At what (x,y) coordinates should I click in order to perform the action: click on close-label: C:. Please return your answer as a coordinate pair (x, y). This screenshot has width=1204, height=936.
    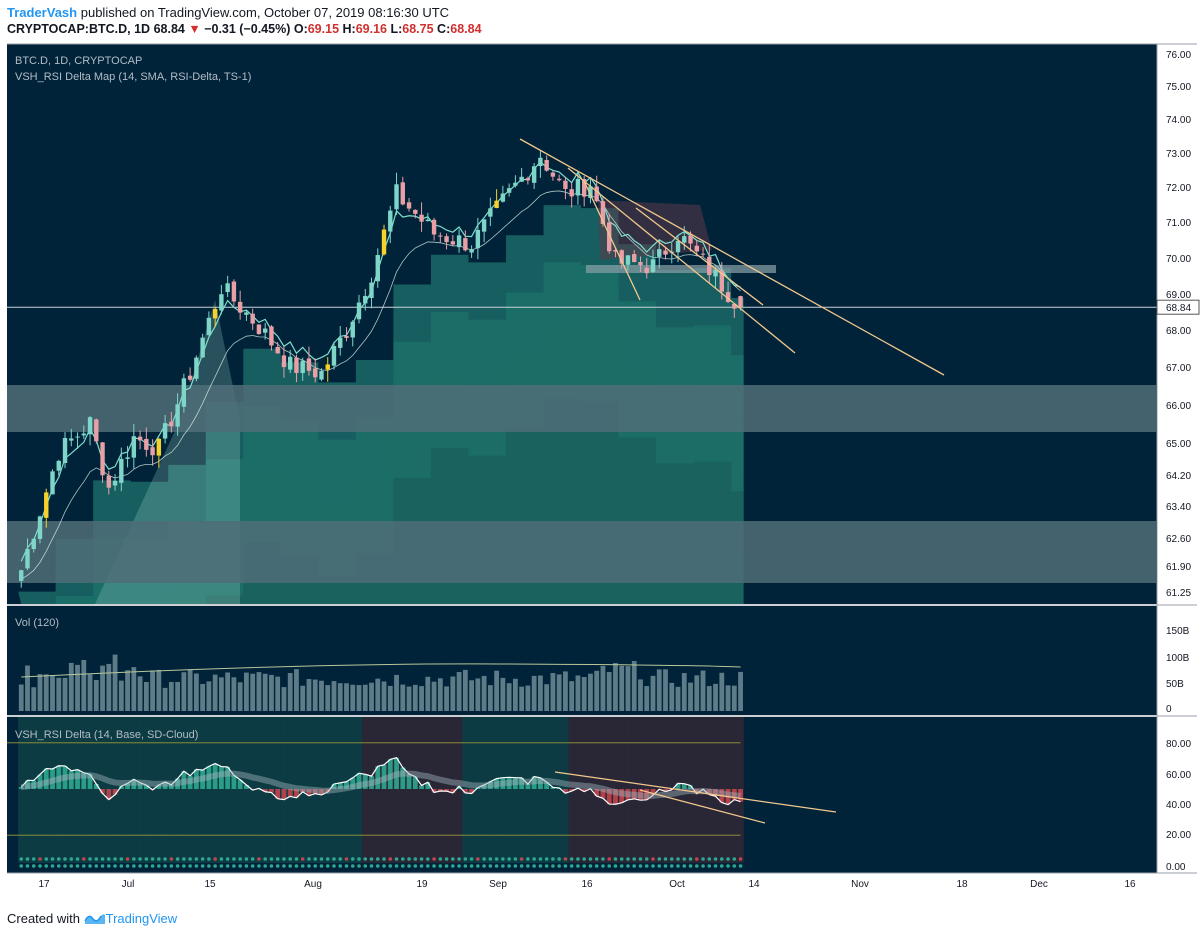
    Looking at the image, I should click on (444, 29).